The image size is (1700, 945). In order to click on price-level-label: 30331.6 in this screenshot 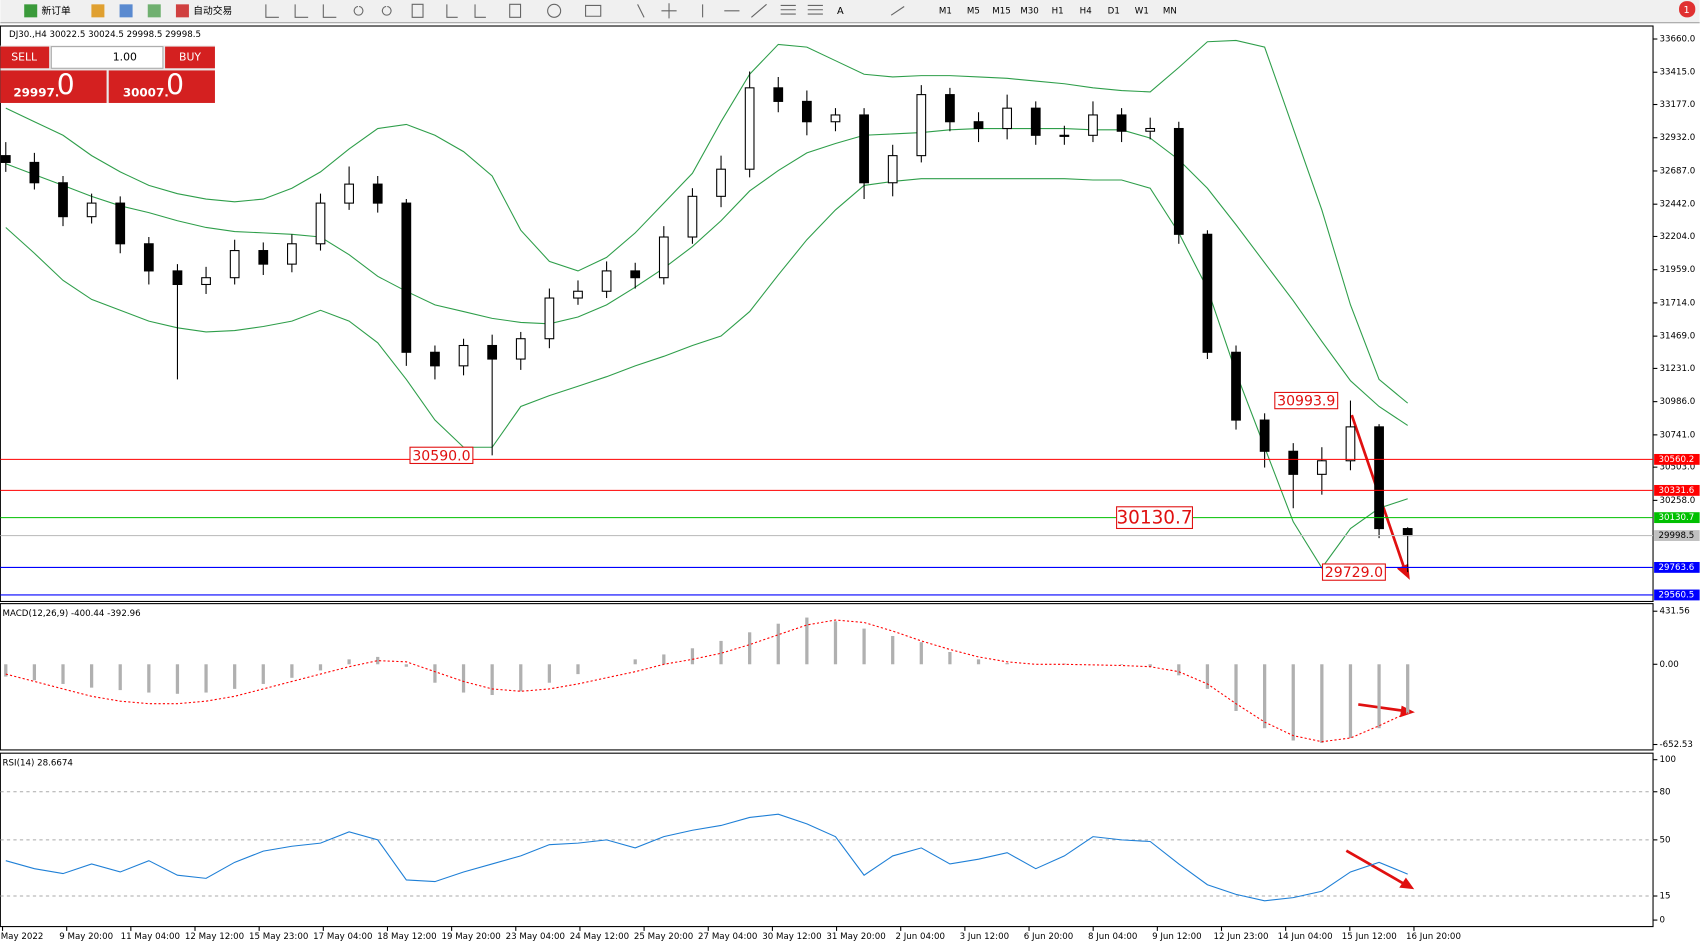, I will do `click(1676, 491)`.